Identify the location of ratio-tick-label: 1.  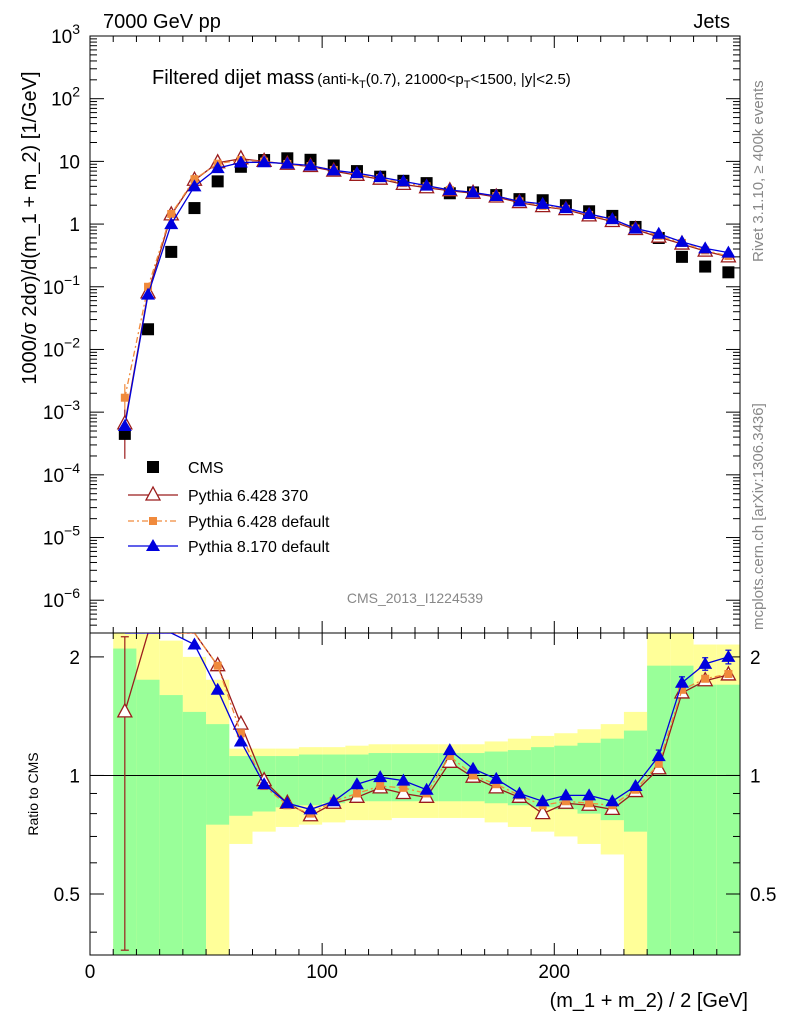
(74, 776).